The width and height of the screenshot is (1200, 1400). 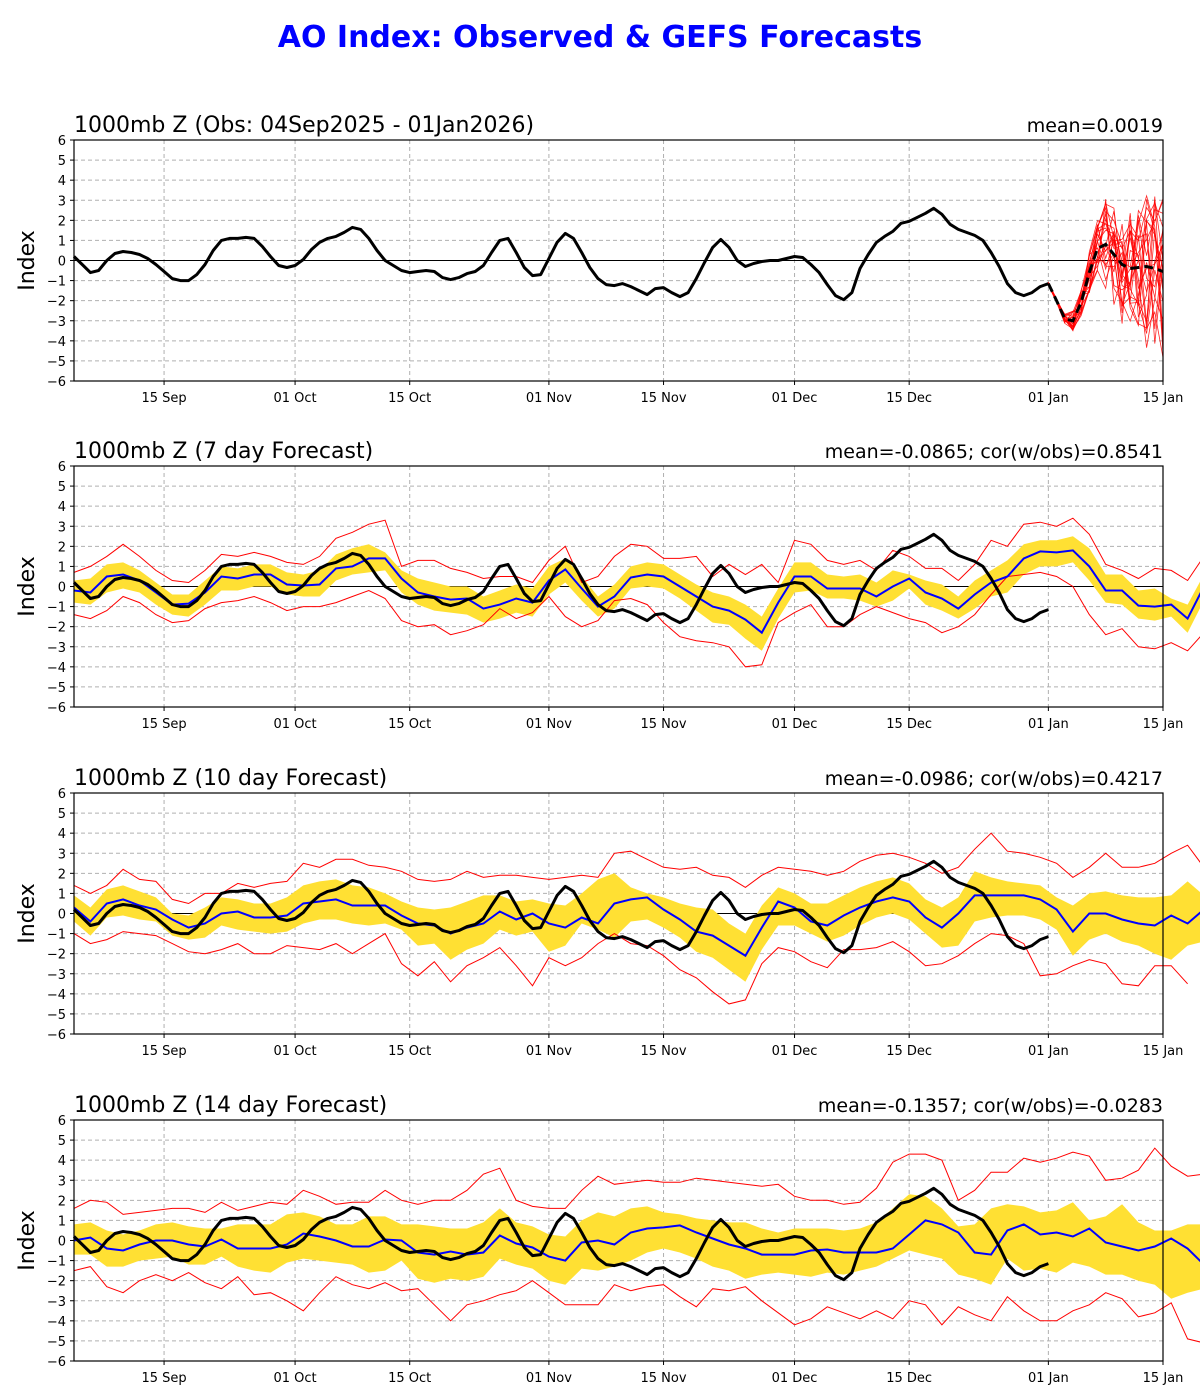 I want to click on spread-band, so click(x=637, y=926).